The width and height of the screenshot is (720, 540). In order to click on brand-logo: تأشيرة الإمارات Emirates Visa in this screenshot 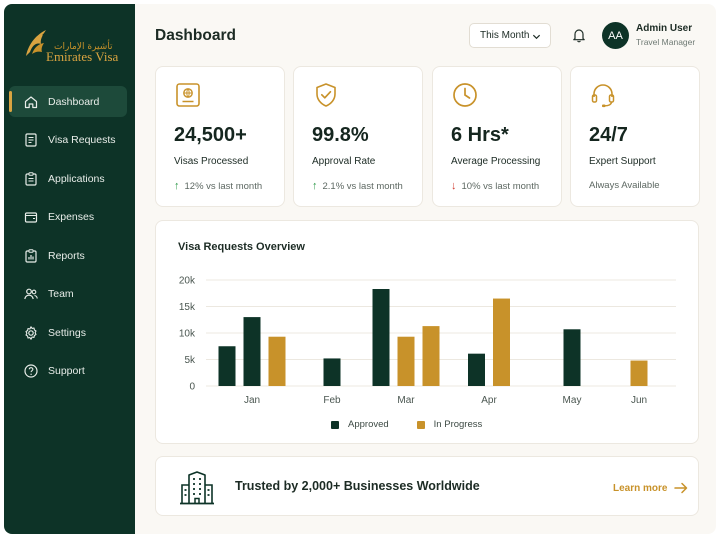, I will do `click(72, 48)`.